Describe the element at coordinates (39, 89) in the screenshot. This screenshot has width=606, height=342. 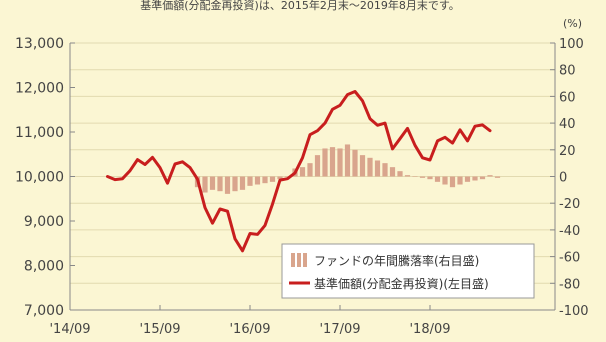
I see `left-tick-label: 12,000` at that location.